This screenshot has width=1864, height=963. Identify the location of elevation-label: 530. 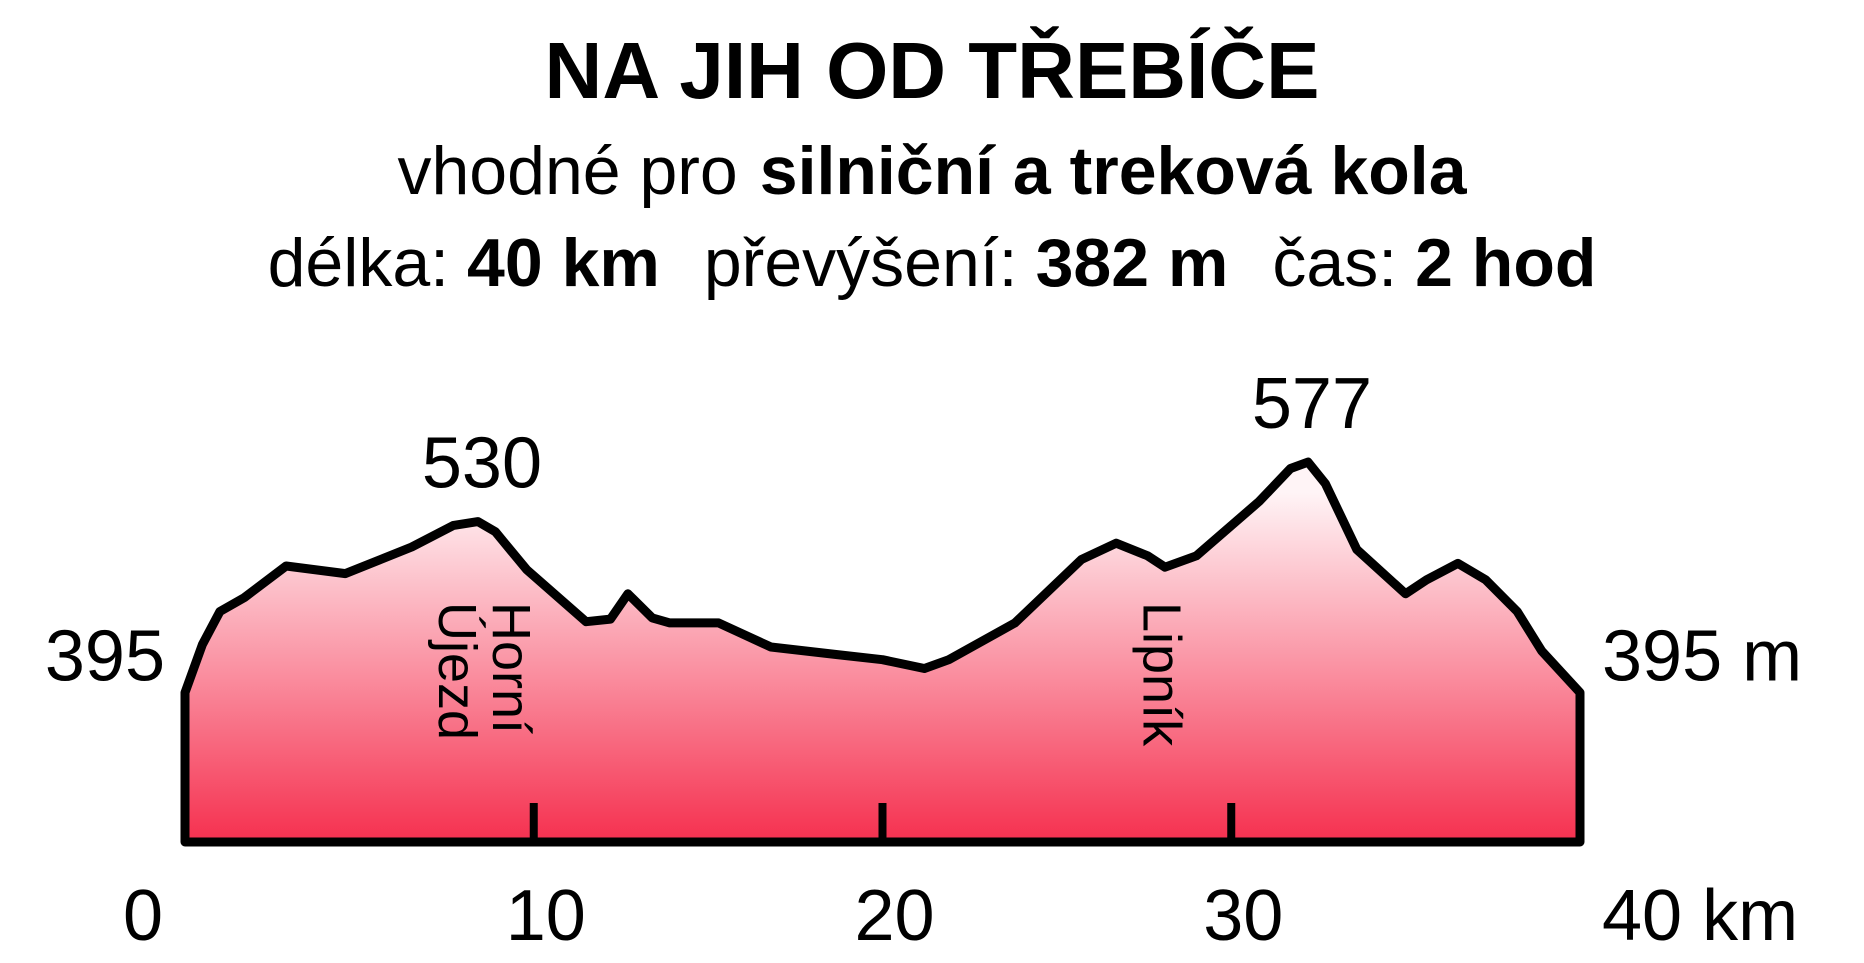
(482, 464).